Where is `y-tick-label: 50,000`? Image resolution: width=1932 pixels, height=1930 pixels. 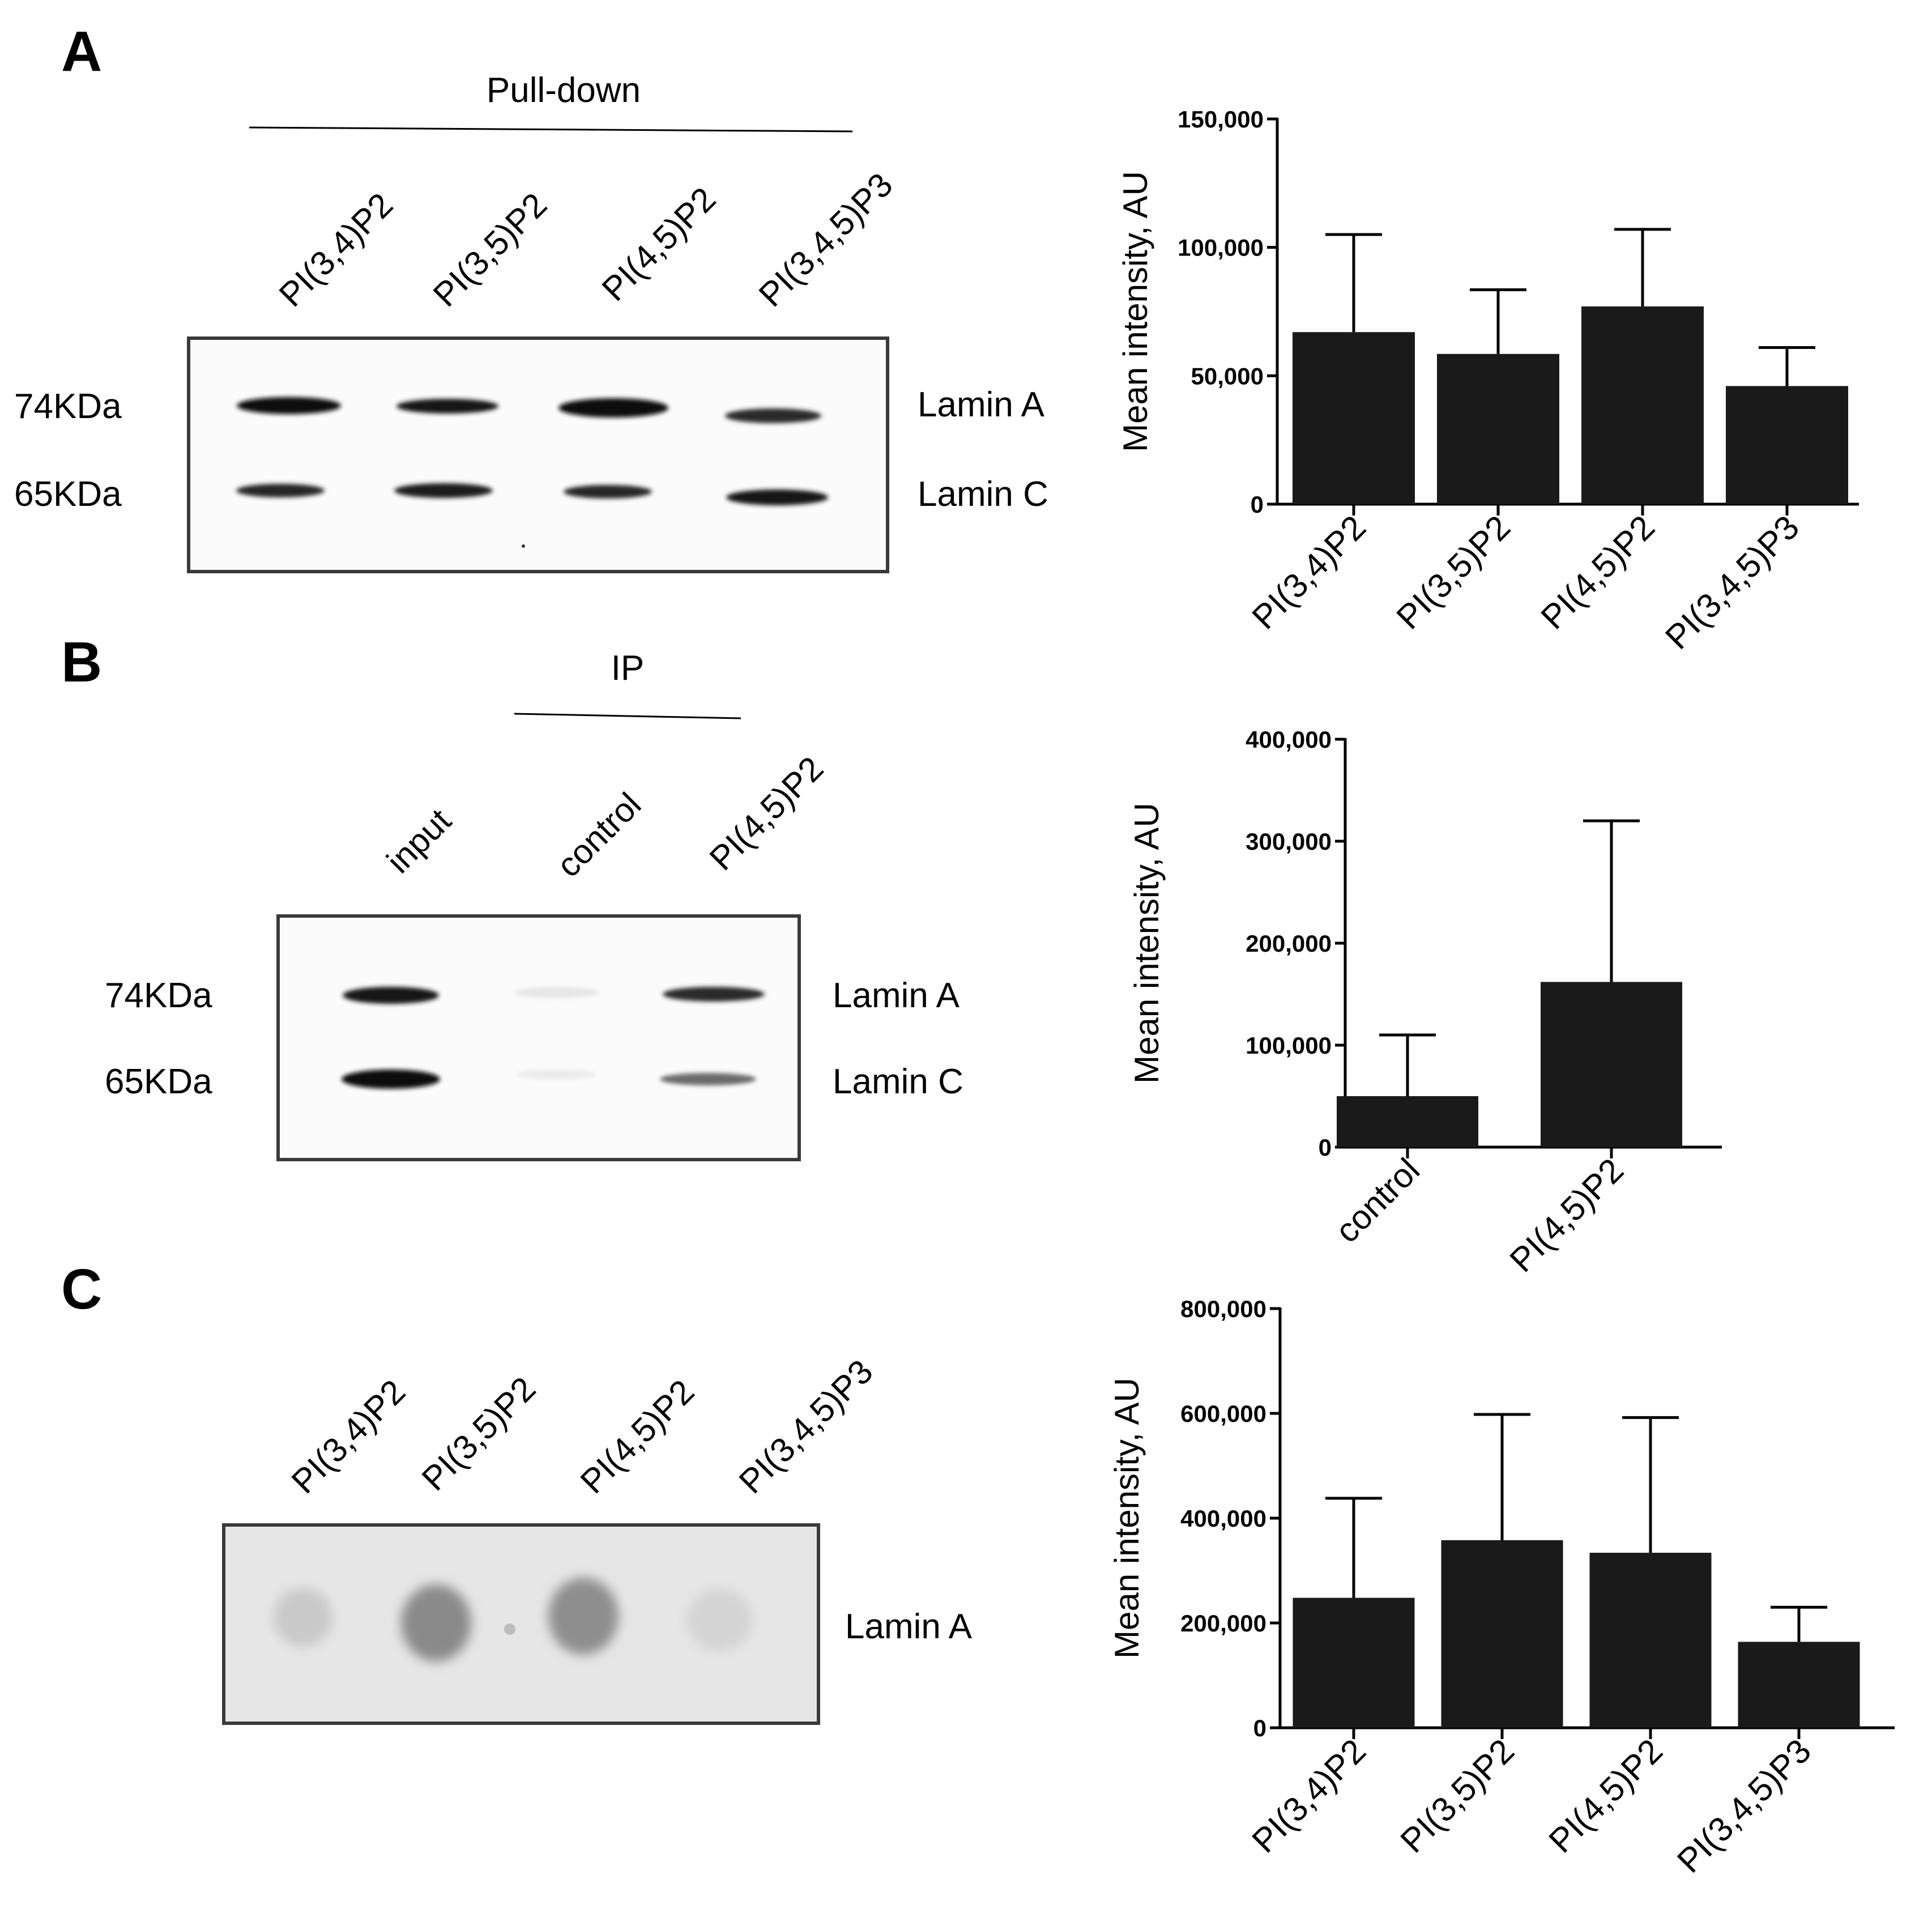
y-tick-label: 50,000 is located at coordinates (1227, 376).